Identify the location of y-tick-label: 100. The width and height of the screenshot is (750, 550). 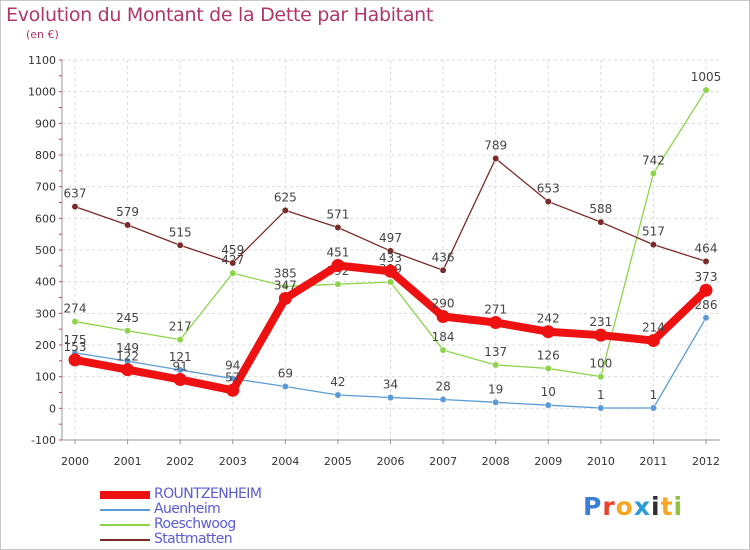
(45, 377).